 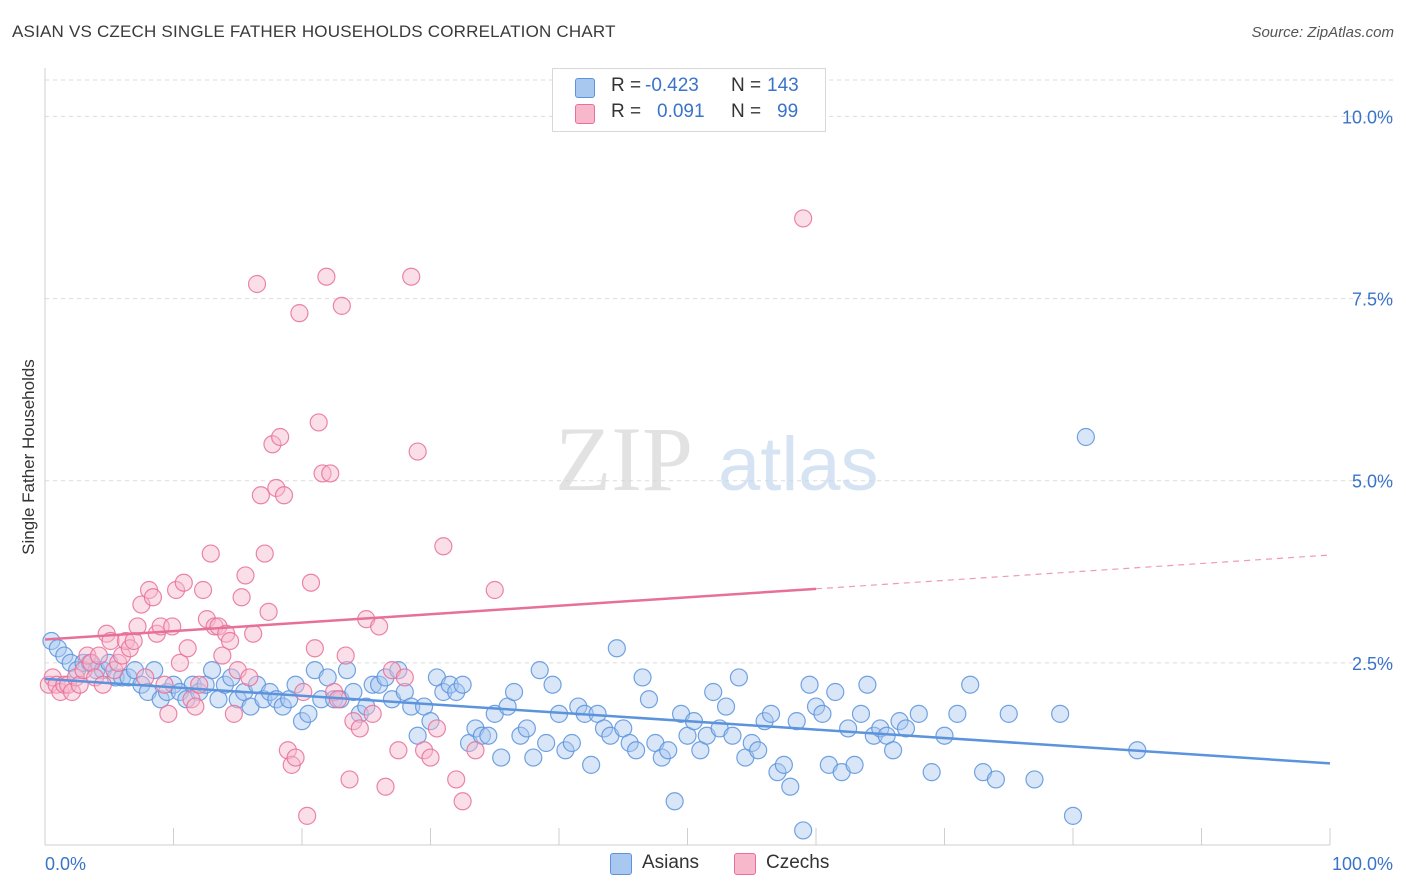 I want to click on y-tick-label: 7.5%, so click(x=1372, y=300).